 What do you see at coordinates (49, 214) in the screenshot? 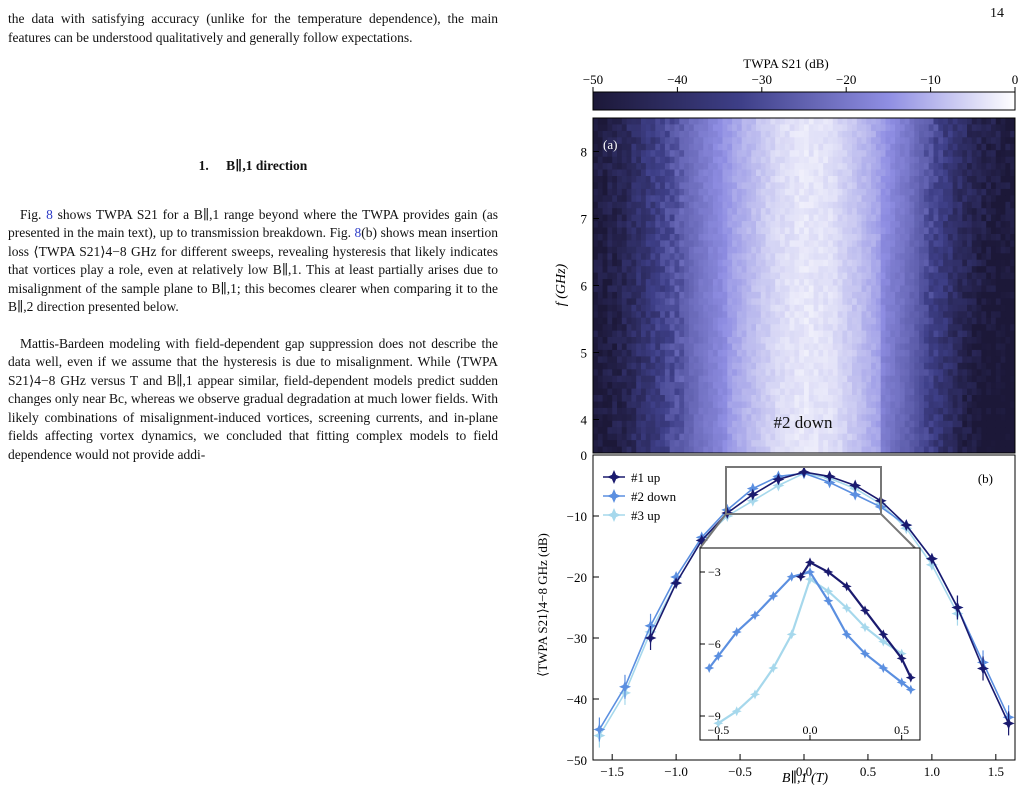
I see `figure-link: 8` at bounding box center [49, 214].